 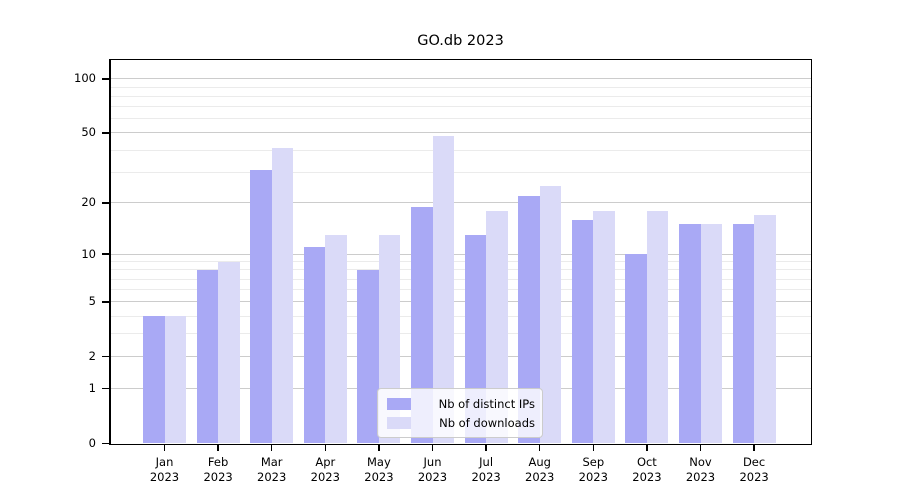 I want to click on spine-right, so click(x=811, y=251).